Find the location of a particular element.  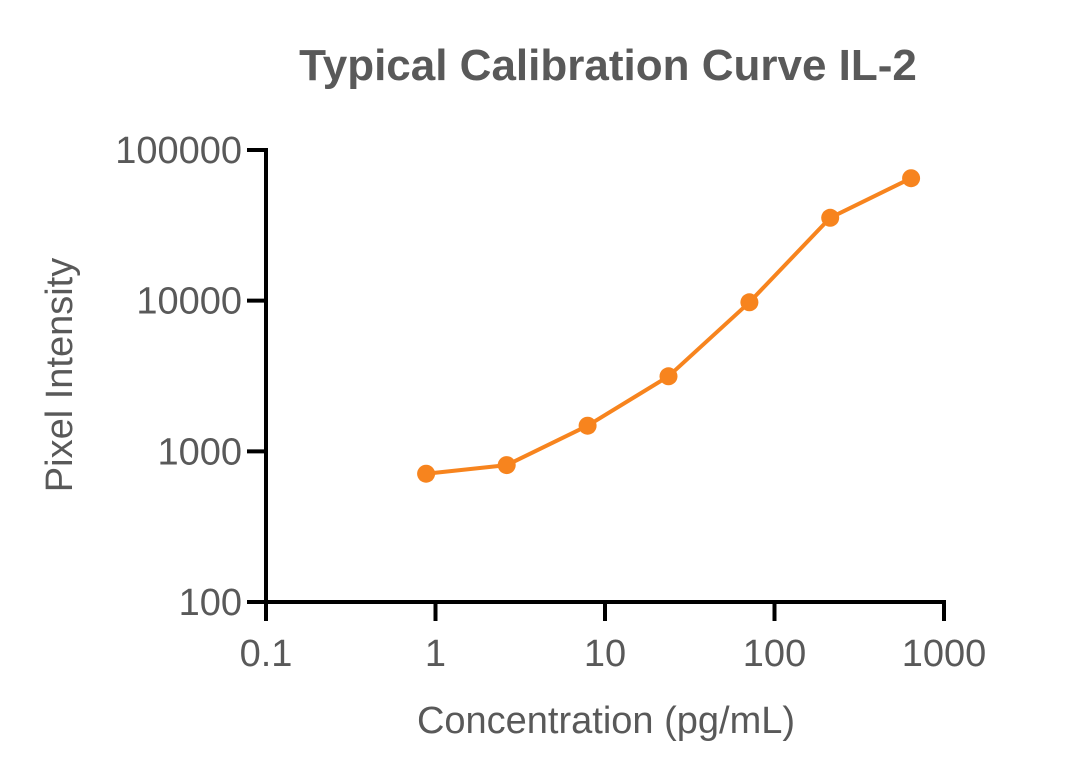

y-tick-label: 10000 is located at coordinates (189, 302).